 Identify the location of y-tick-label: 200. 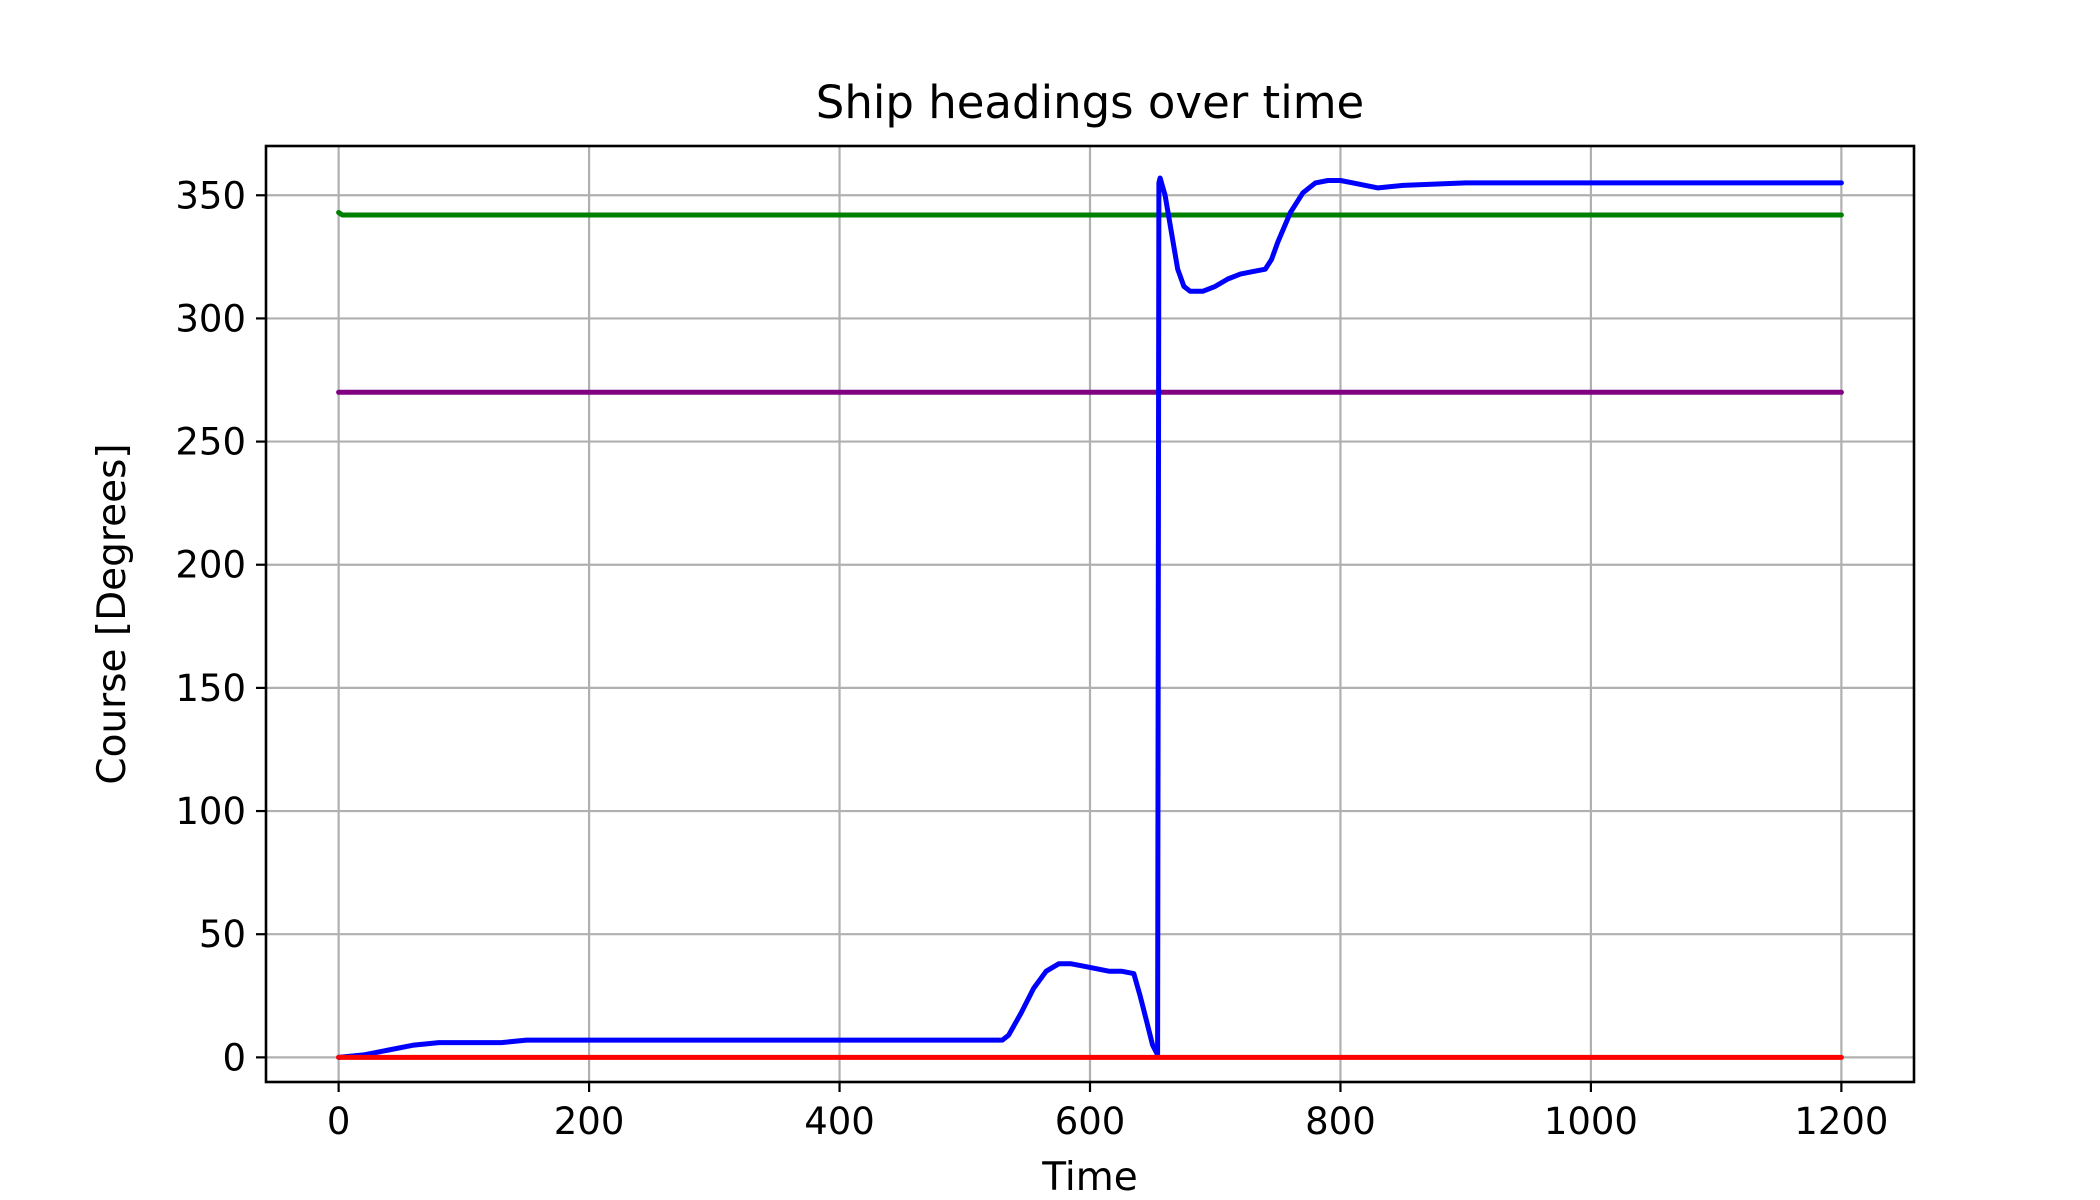
(210, 565).